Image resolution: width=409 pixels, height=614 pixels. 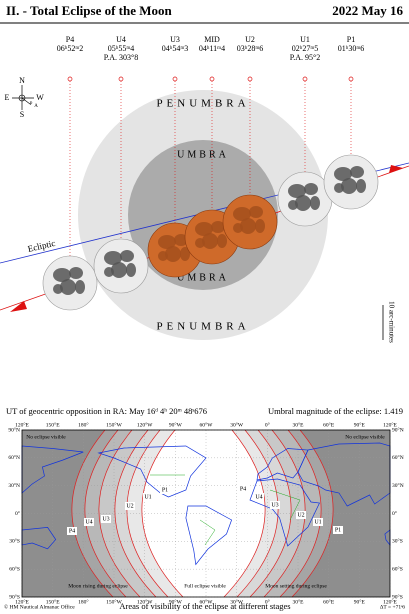 I want to click on scale-label: 10 arc-minutes, so click(x=391, y=322).